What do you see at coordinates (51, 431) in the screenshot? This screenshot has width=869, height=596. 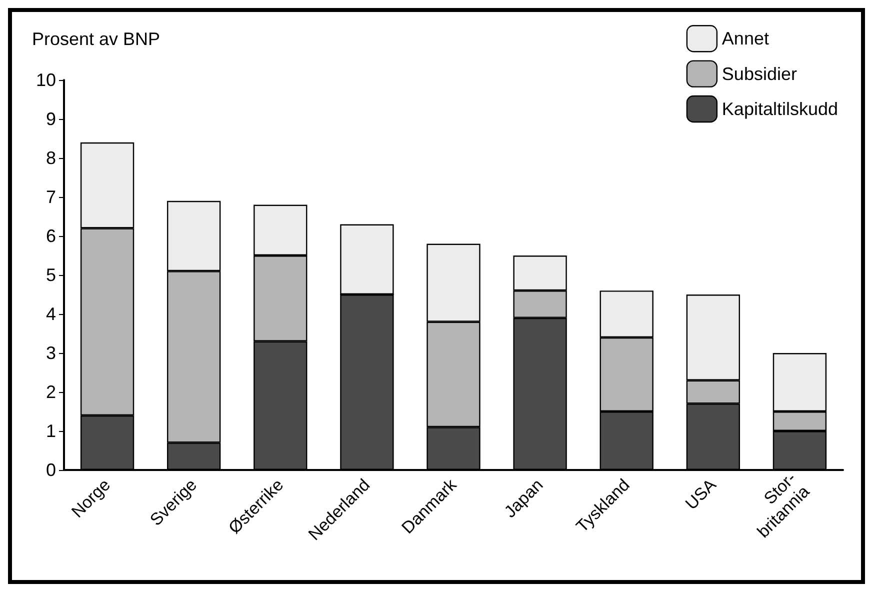 I see `y-tick-label: 1` at bounding box center [51, 431].